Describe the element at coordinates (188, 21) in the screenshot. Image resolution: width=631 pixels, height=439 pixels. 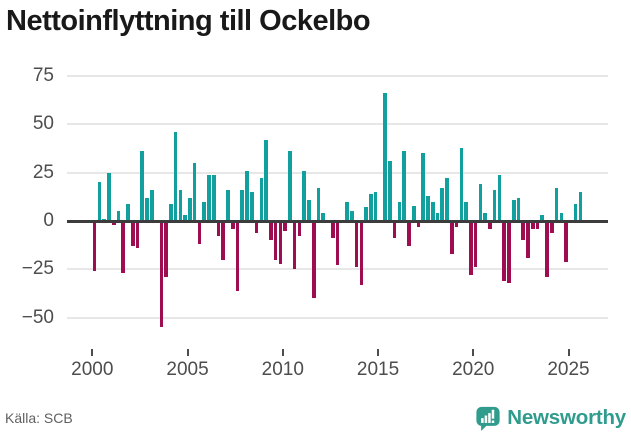
I see `chart-title: Nettoinflyttning till Ockelbo` at that location.